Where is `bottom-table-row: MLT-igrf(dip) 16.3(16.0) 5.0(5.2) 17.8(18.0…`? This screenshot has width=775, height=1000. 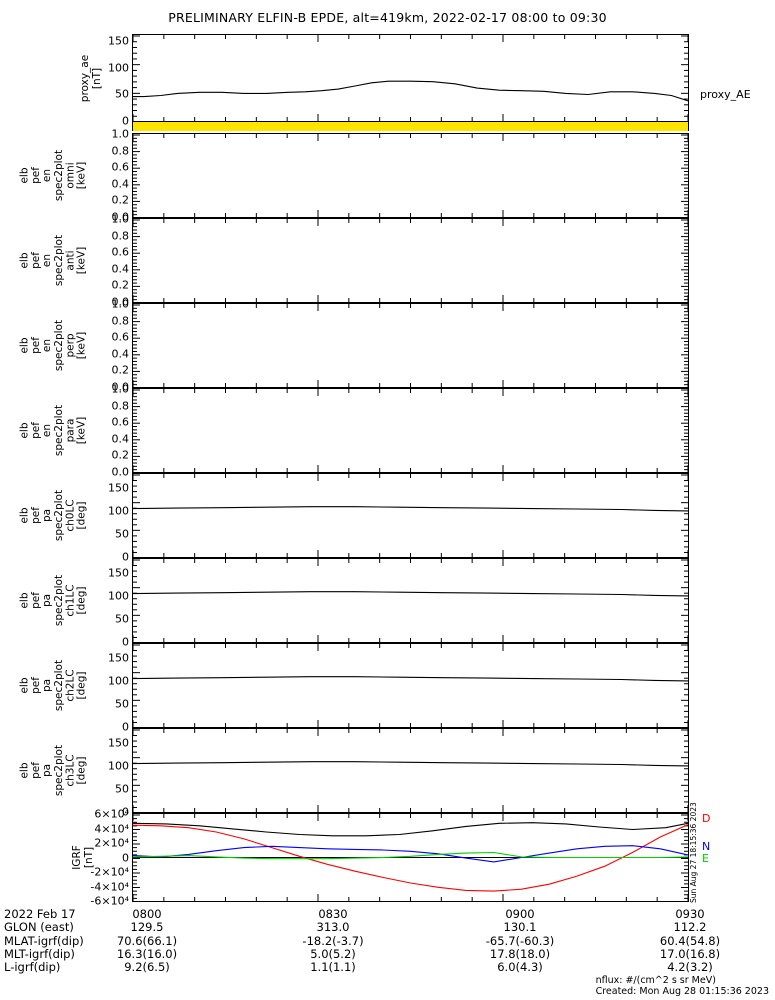
bottom-table-row: MLT-igrf(dip) 16.3(16.0) 5.0(5.2) 17.8(18.0… is located at coordinates (387, 953).